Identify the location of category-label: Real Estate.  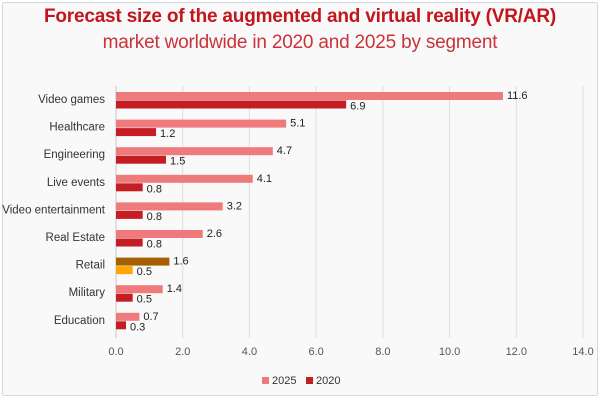
(75, 238).